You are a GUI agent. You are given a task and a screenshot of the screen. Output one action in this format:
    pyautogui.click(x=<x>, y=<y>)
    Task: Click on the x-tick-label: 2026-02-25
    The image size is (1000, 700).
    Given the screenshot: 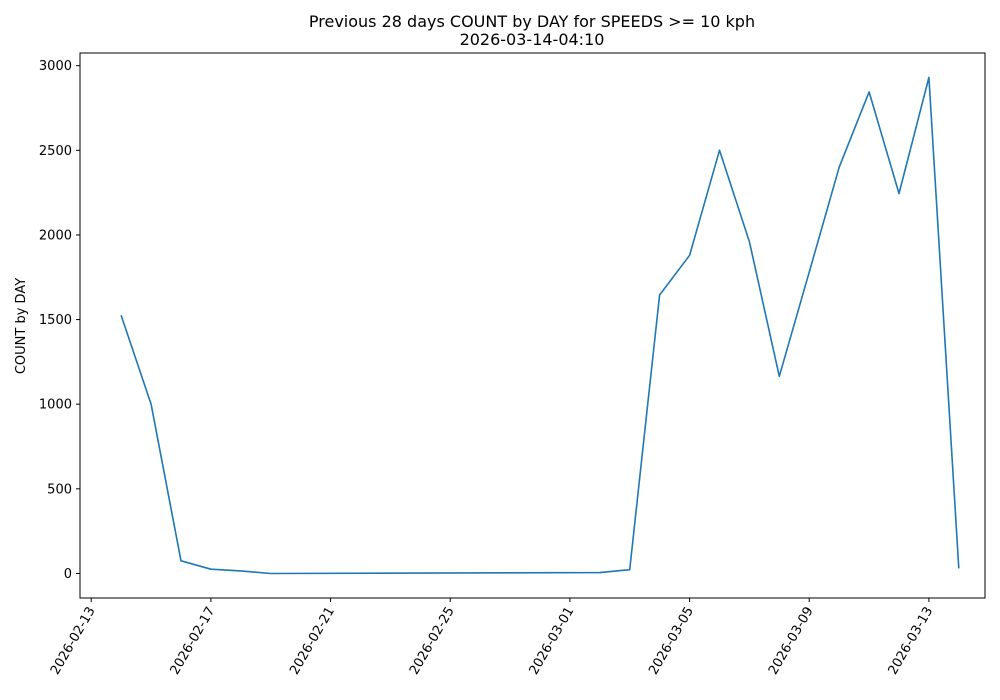 What is the action you would take?
    pyautogui.click(x=432, y=641)
    